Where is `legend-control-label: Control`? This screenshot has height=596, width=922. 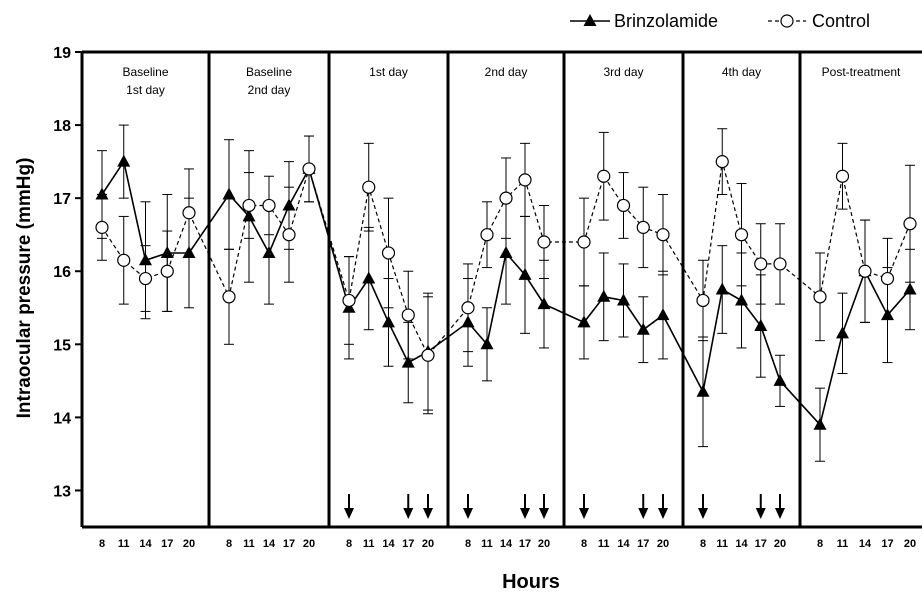
legend-control-label: Control is located at coordinates (841, 21).